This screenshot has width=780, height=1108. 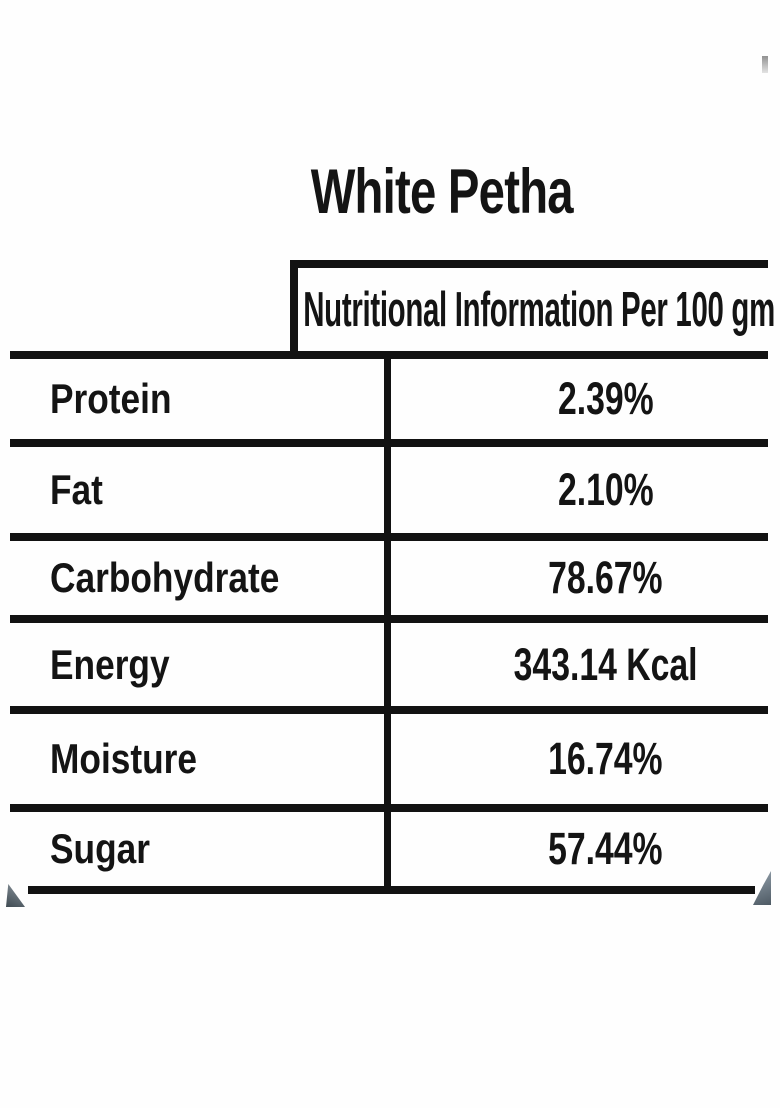 I want to click on page-title: White Petha, so click(x=442, y=192).